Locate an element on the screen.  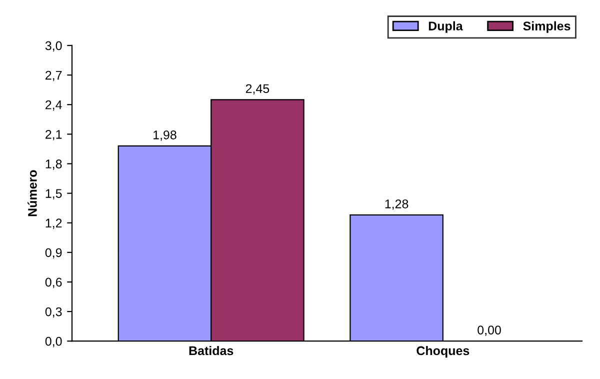
legend-label: Dupla is located at coordinates (445, 27).